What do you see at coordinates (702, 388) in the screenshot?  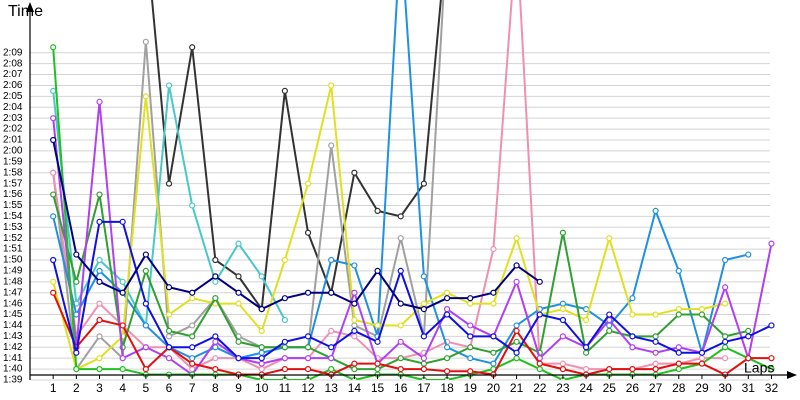 I see `x-tick-label: 29` at bounding box center [702, 388].